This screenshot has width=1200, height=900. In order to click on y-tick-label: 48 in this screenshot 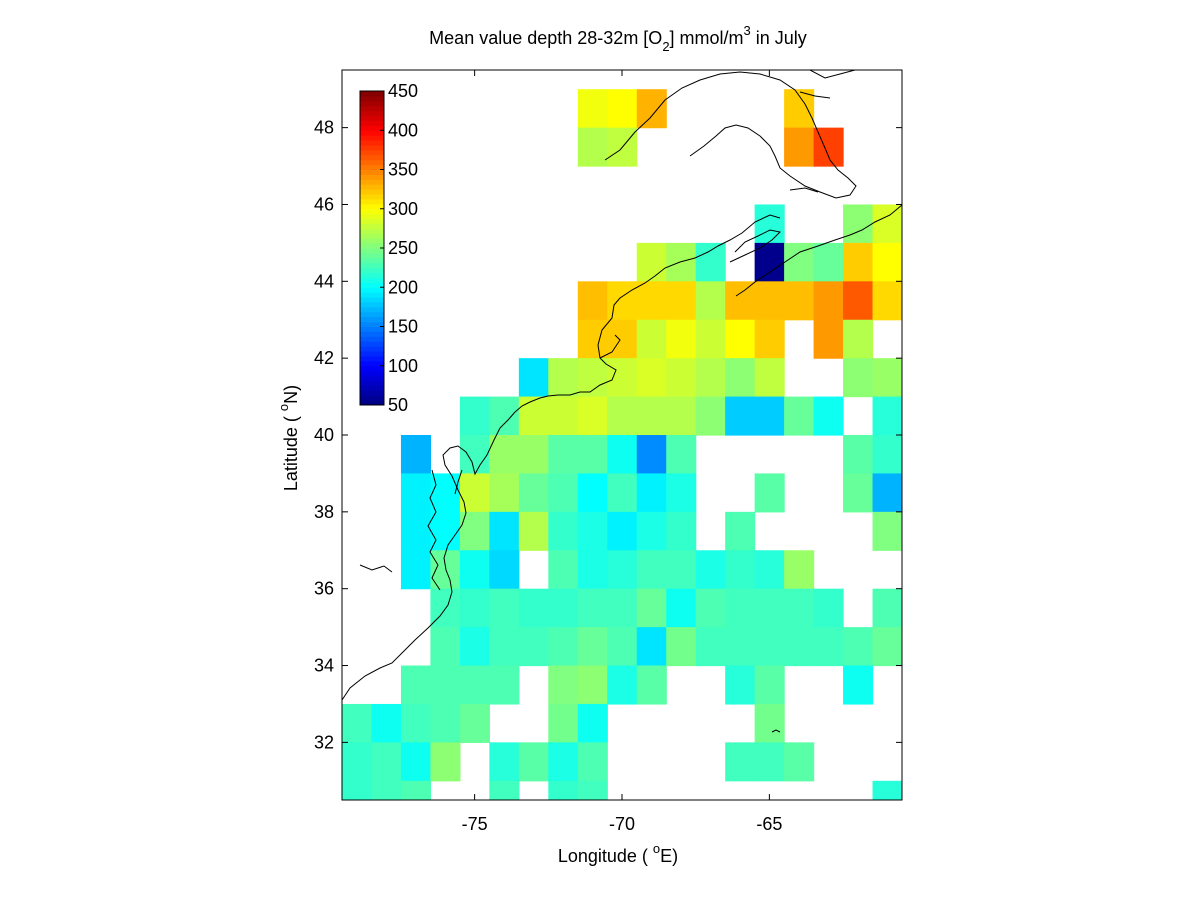, I will do `click(324, 128)`.